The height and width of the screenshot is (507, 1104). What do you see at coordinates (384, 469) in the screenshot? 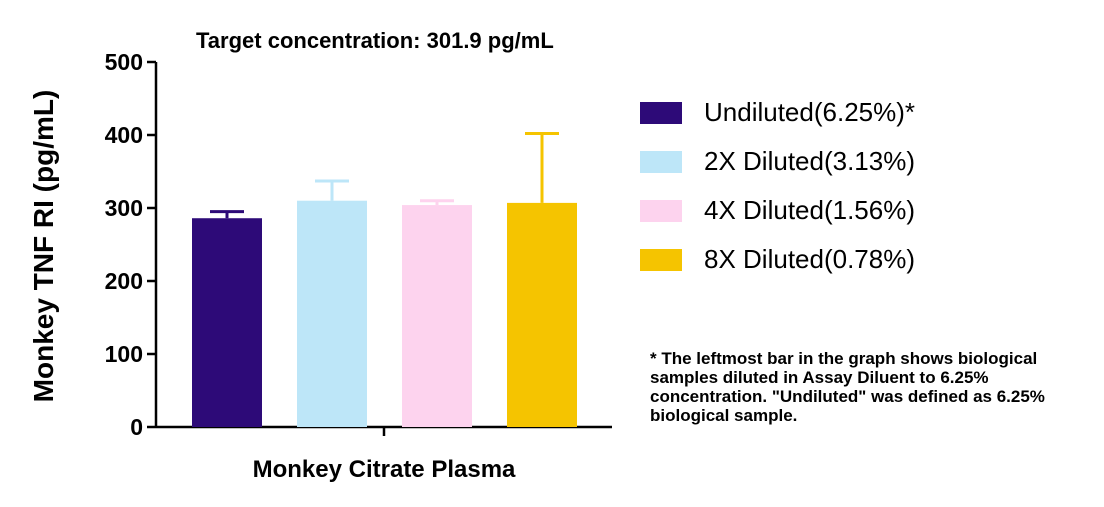
I see `x-axis-label: Monkey Citrate Plasma` at bounding box center [384, 469].